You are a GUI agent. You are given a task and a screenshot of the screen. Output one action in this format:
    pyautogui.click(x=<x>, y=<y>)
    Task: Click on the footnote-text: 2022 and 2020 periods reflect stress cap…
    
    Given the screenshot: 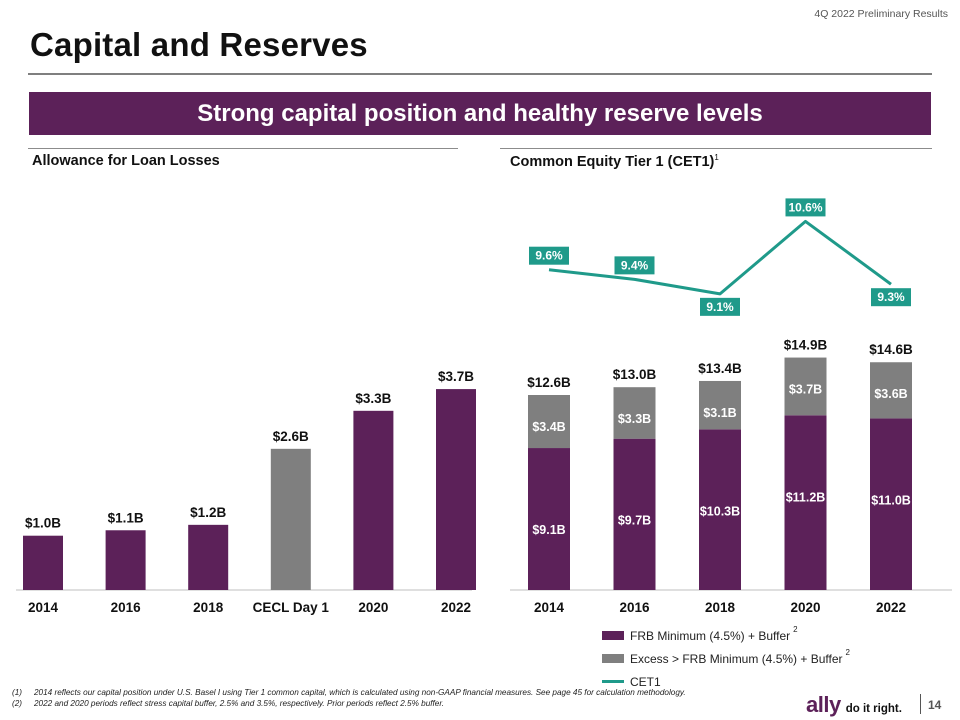 What is the action you would take?
    pyautogui.click(x=239, y=703)
    